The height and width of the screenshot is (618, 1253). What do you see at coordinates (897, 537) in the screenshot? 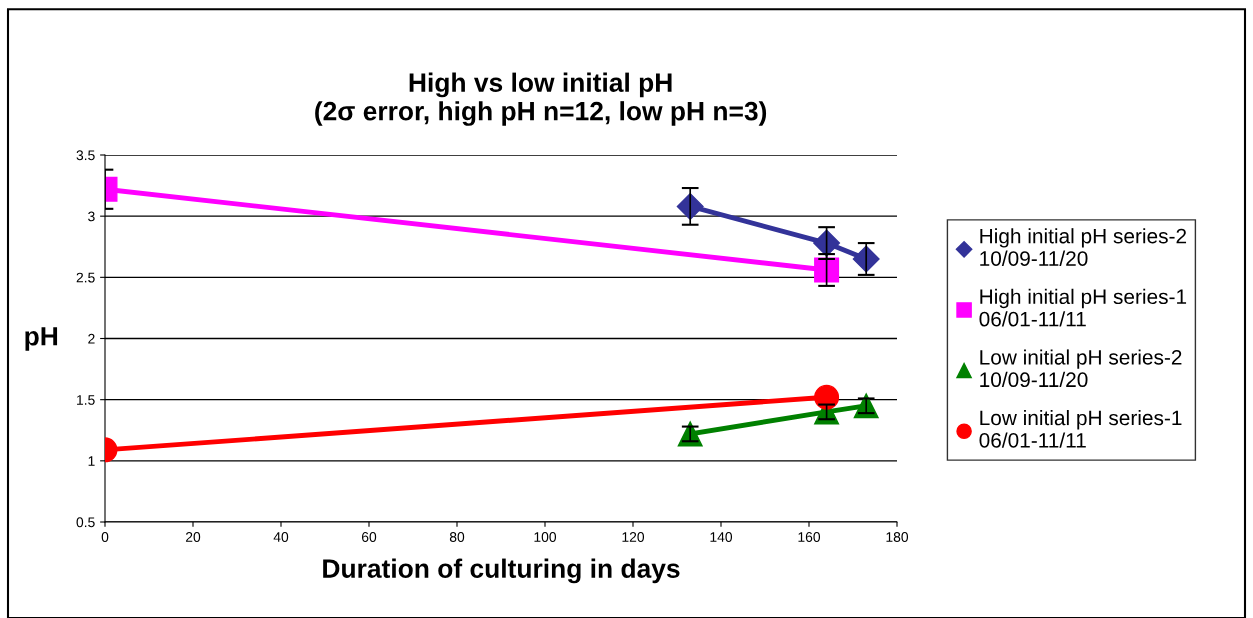
I see `x-tick-label: 180` at bounding box center [897, 537].